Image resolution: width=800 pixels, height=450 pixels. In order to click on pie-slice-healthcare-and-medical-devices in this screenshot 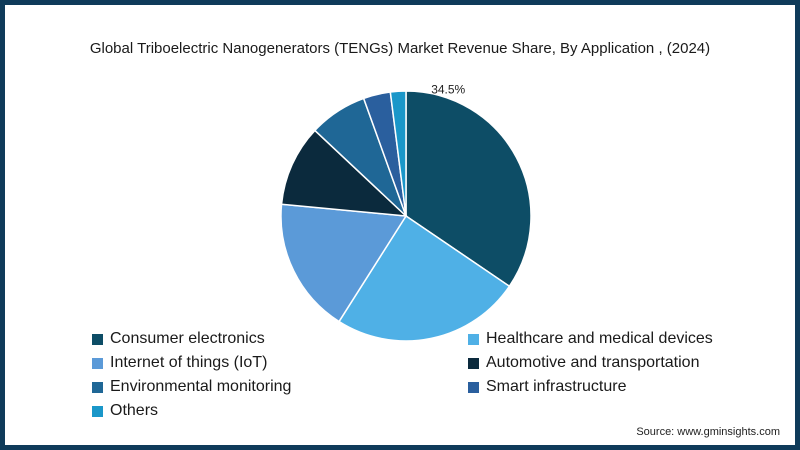, I will do `click(424, 278)`.